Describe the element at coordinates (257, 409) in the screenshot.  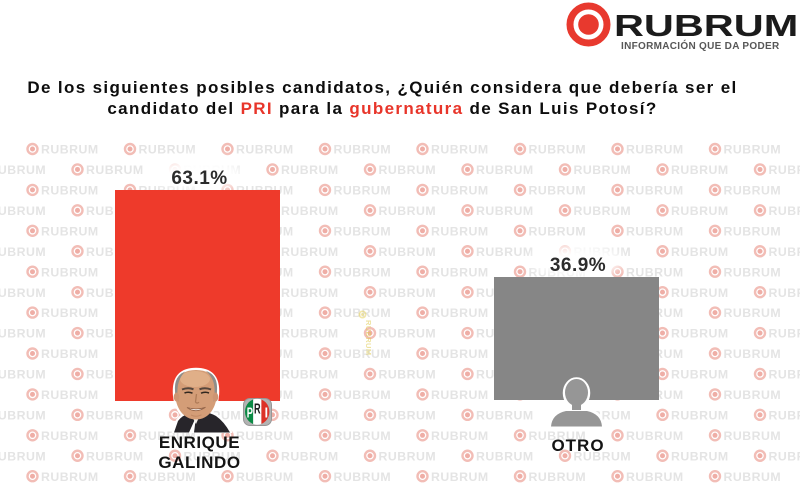
I see `svg-text: R` at that location.